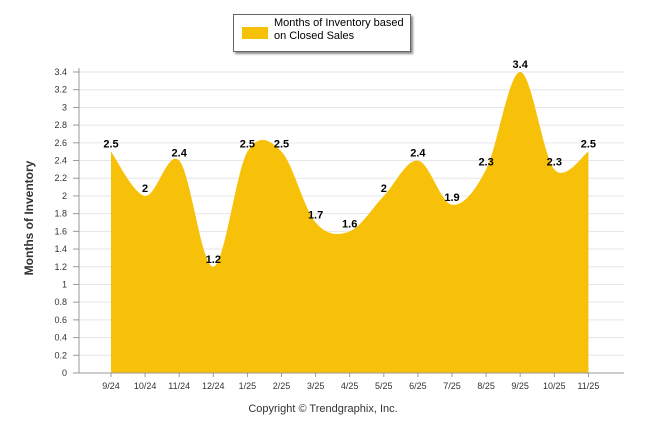  Describe the element at coordinates (282, 386) in the screenshot. I see `x-tick-label: 2/25` at that location.